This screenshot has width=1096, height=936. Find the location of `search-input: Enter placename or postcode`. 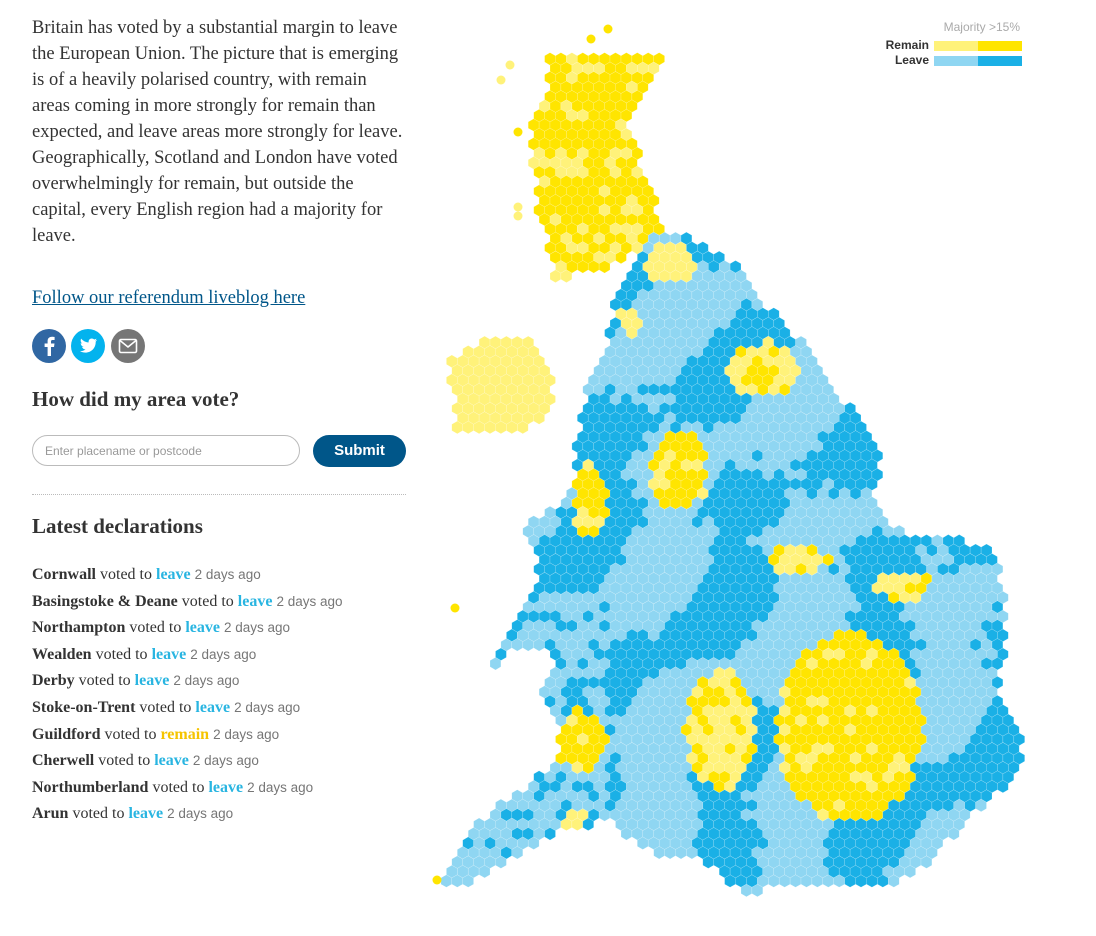

search-input: Enter placename or postcode is located at coordinates (166, 450).